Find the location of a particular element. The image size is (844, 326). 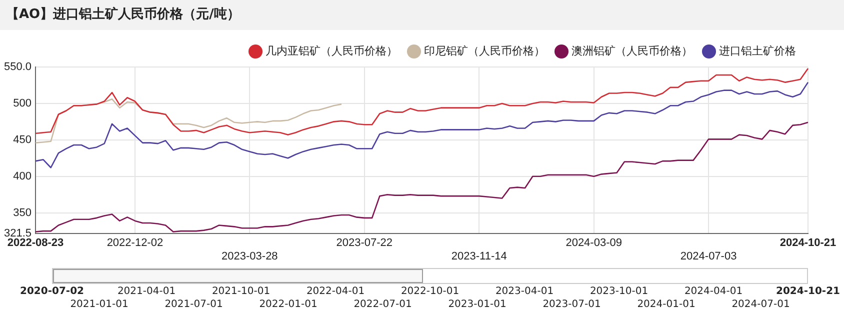

text: 2021-10-01 is located at coordinates (241, 291).